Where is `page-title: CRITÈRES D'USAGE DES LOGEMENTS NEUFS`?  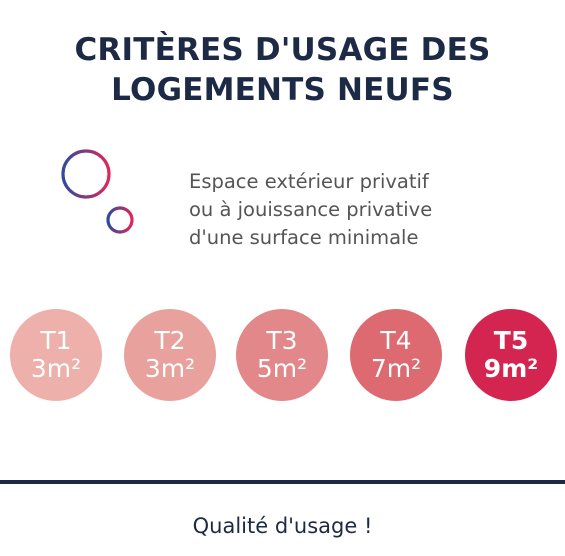 page-title: CRITÈRES D'USAGE DES LOGEMENTS NEUFS is located at coordinates (282, 70).